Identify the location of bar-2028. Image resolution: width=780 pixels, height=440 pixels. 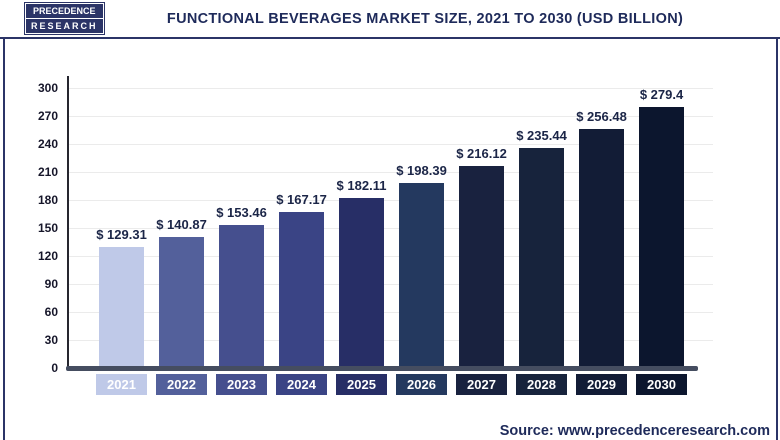
(541, 258).